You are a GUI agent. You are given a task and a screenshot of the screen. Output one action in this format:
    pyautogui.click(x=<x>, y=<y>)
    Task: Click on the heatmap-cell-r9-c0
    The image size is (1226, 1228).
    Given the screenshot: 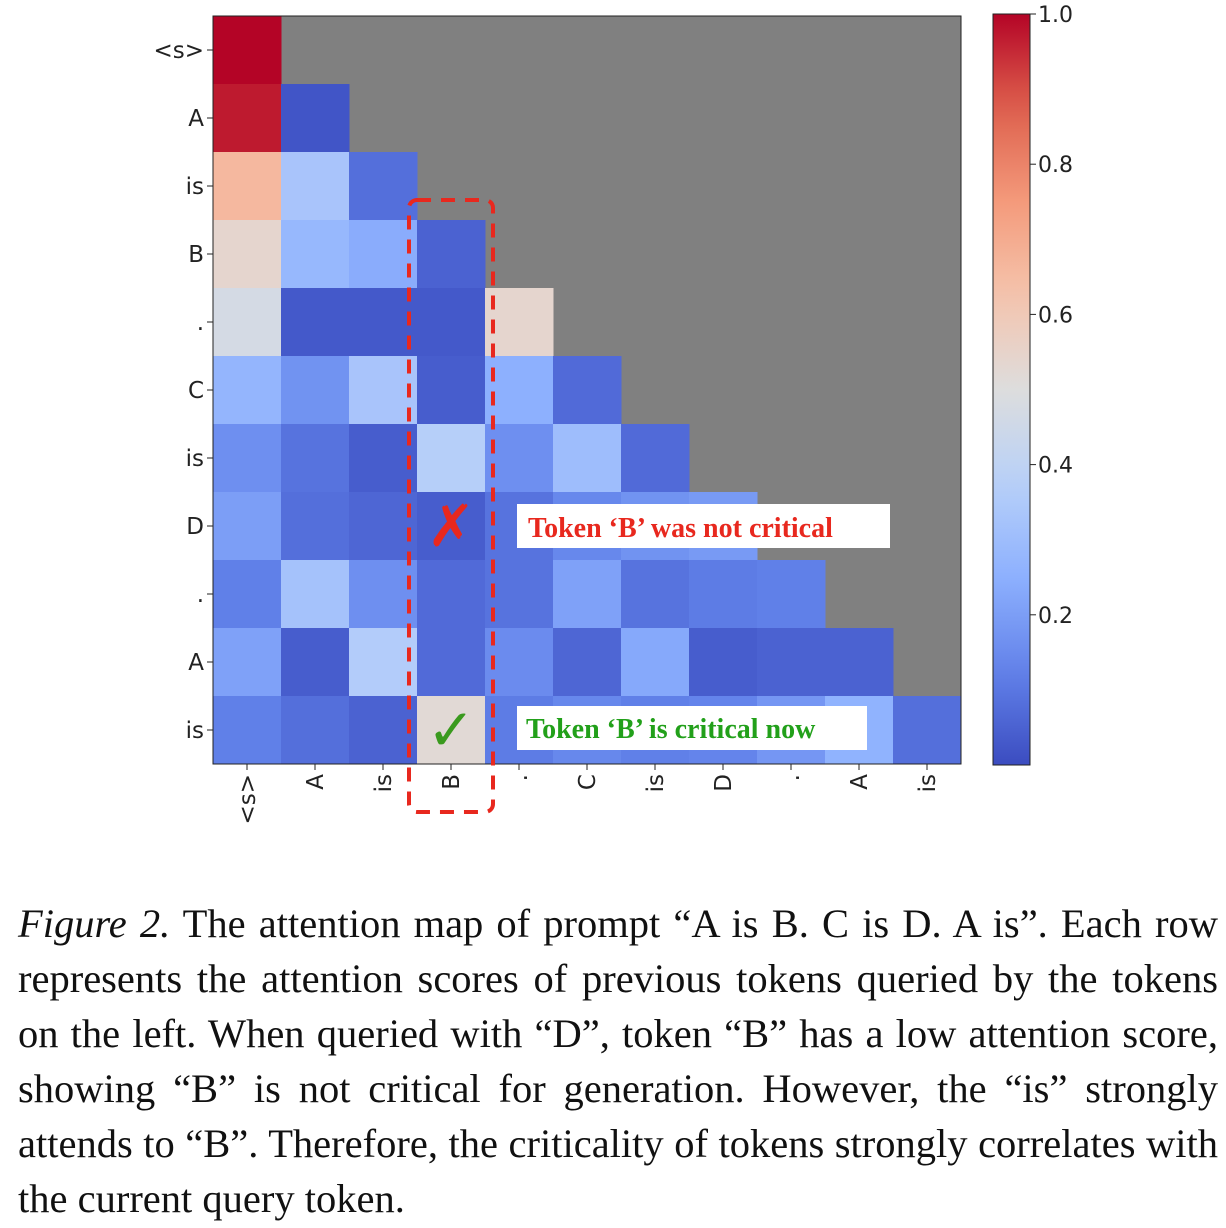 What is the action you would take?
    pyautogui.click(x=247, y=662)
    